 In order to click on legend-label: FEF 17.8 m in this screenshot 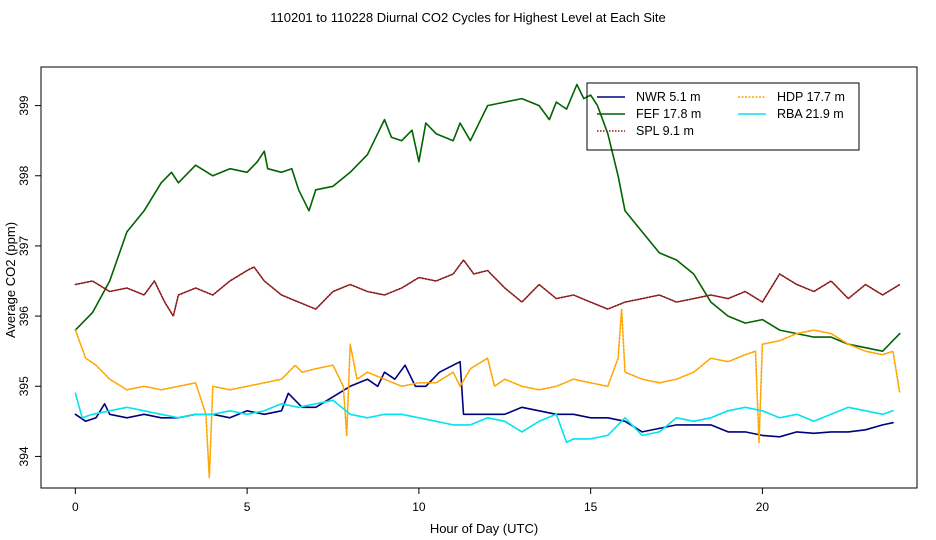, I will do `click(668, 114)`.